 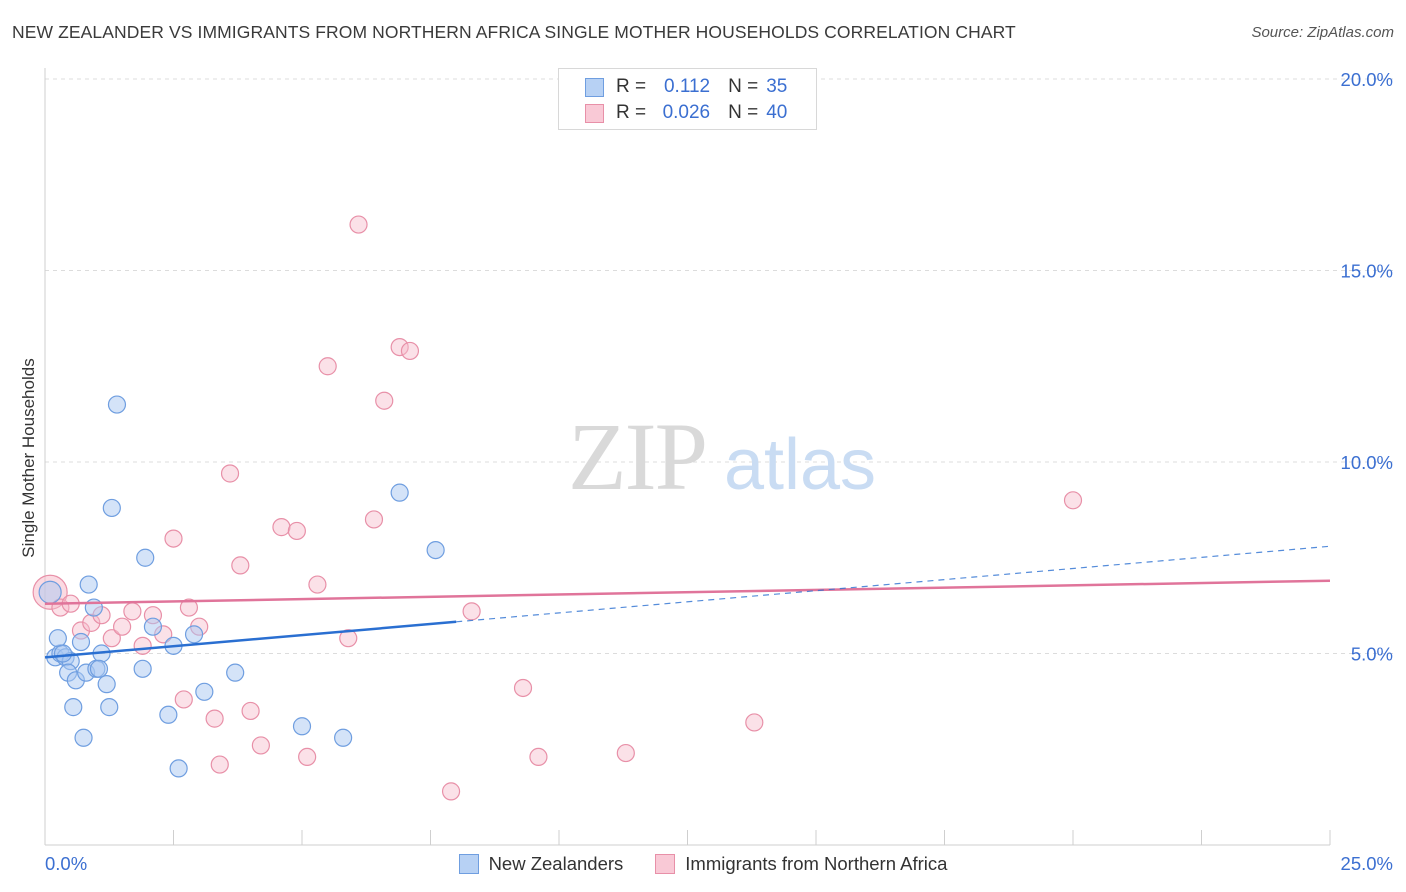 What do you see at coordinates (66, 863) in the screenshot?
I see `x-tick-label: 0.0%` at bounding box center [66, 863].